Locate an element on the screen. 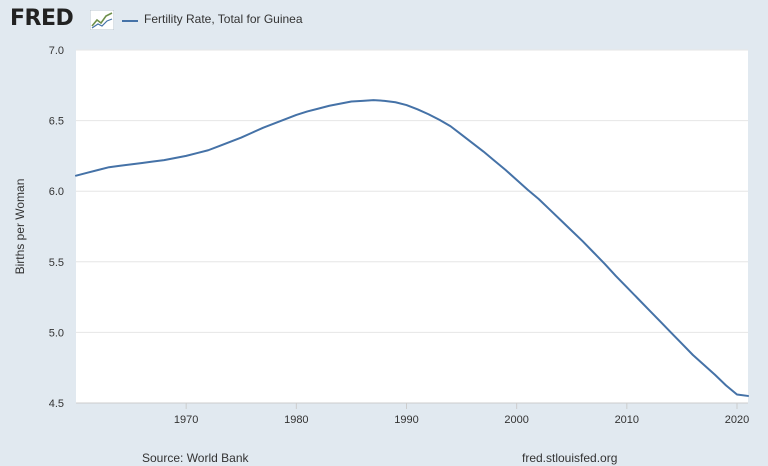 The height and width of the screenshot is (466, 768). x-tick-label: 1990 is located at coordinates (406, 420).